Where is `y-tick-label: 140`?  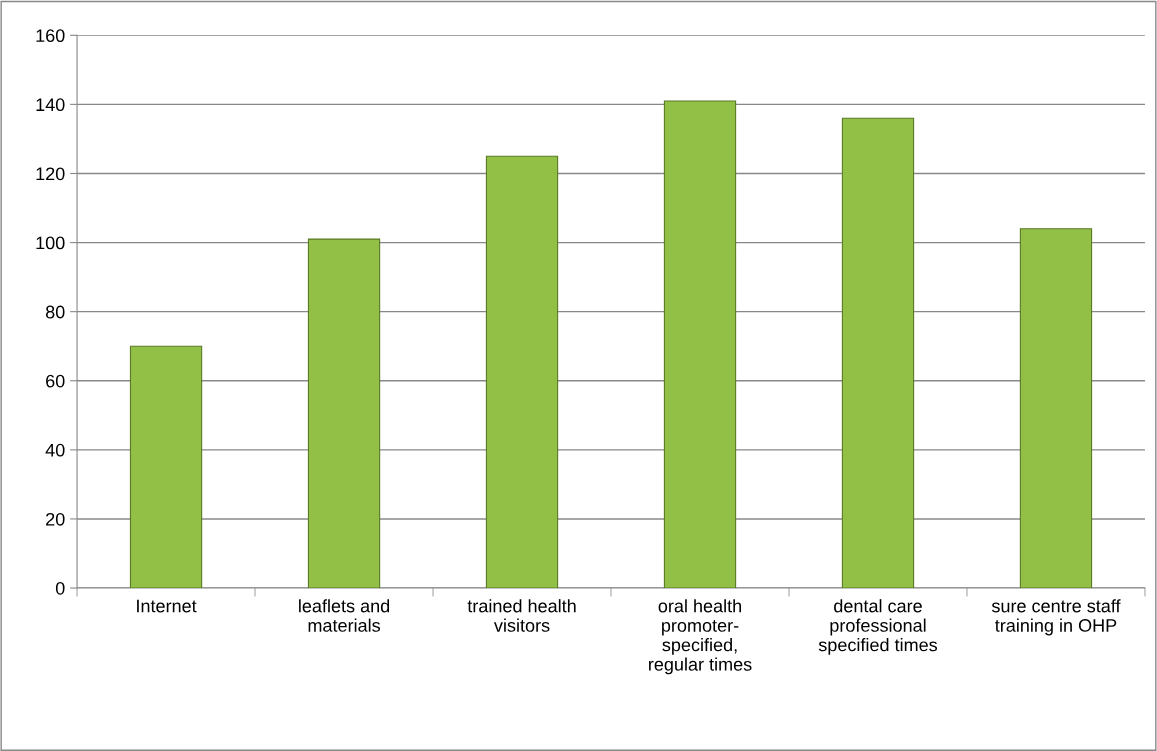 y-tick-label: 140 is located at coordinates (50, 105).